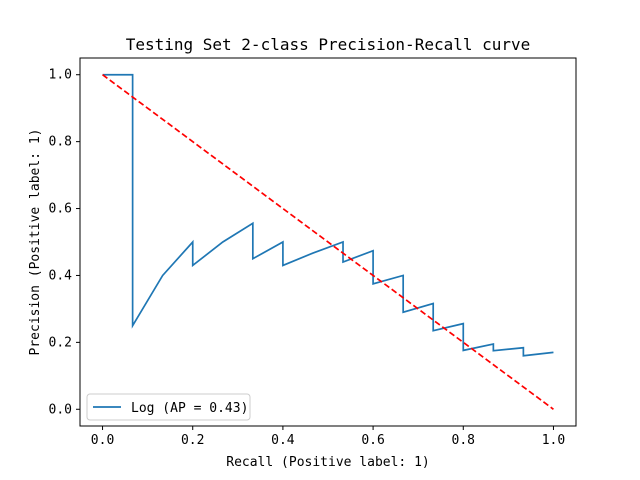 This screenshot has width=640, height=480. I want to click on y-tick-label: 1.0, so click(60, 75).